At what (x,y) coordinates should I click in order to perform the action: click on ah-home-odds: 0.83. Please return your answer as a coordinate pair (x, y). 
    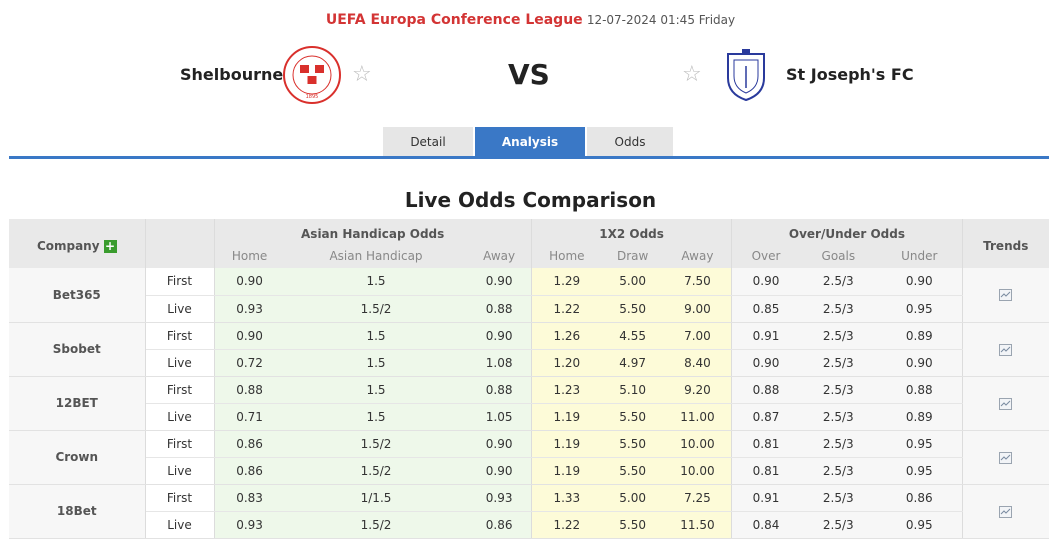
    Looking at the image, I should click on (249, 498).